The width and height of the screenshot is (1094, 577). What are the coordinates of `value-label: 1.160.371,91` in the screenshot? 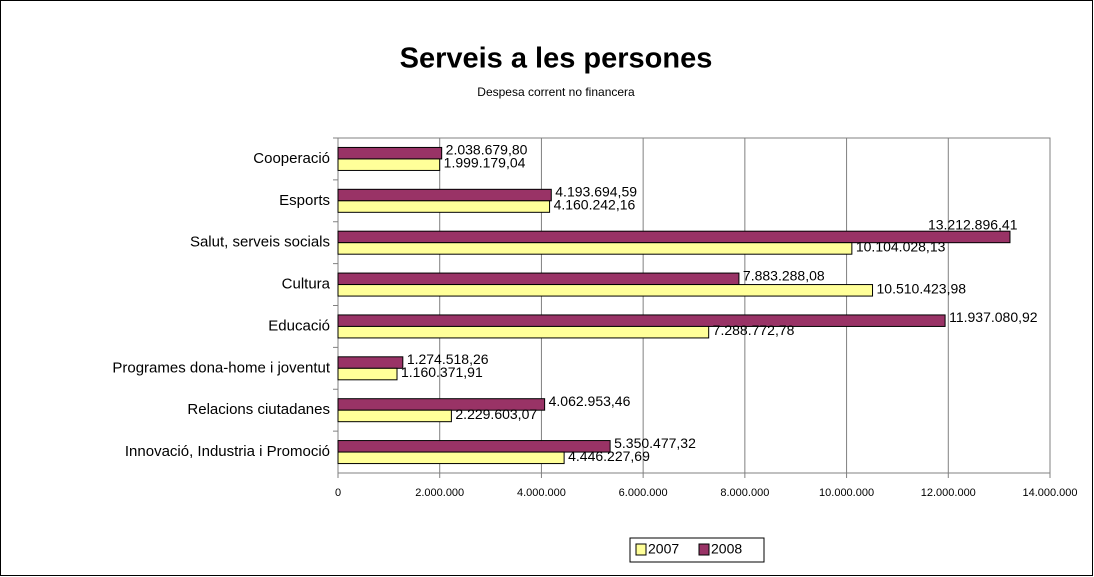 It's located at (442, 372).